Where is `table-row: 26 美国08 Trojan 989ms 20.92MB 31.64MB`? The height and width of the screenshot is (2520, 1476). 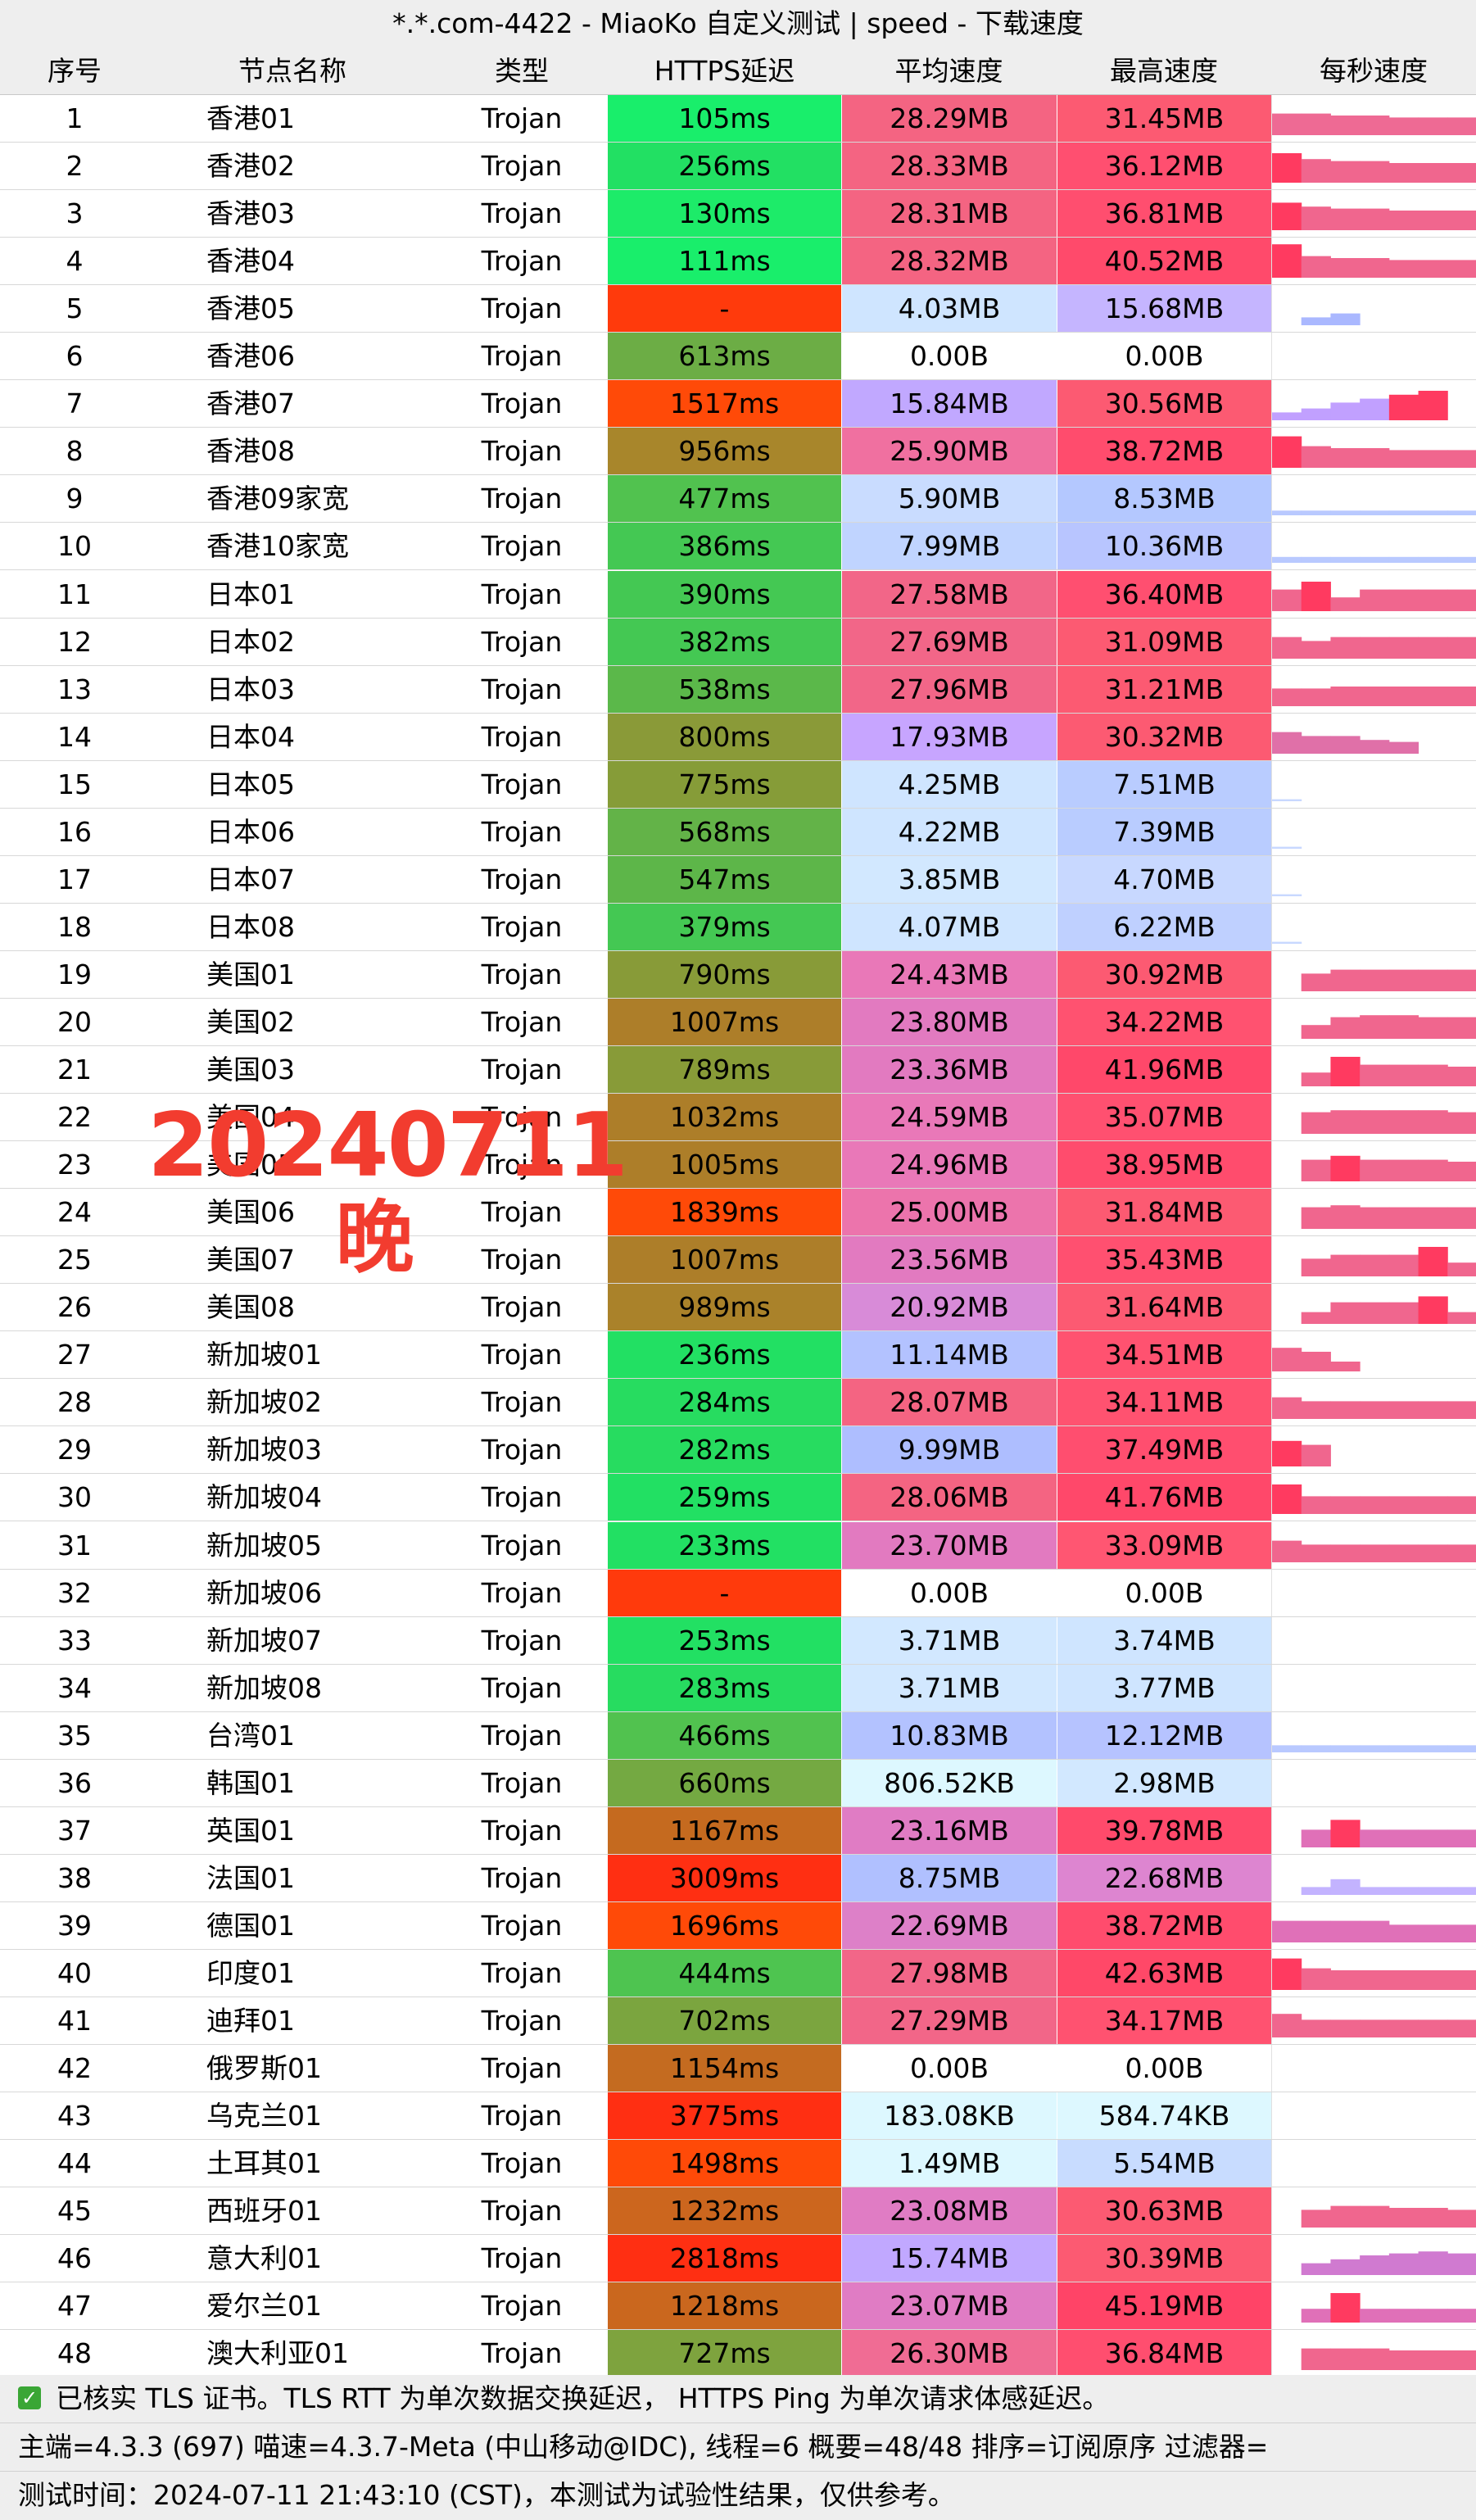 table-row: 26 美国08 Trojan 989ms 20.92MB 31.64MB is located at coordinates (738, 1308).